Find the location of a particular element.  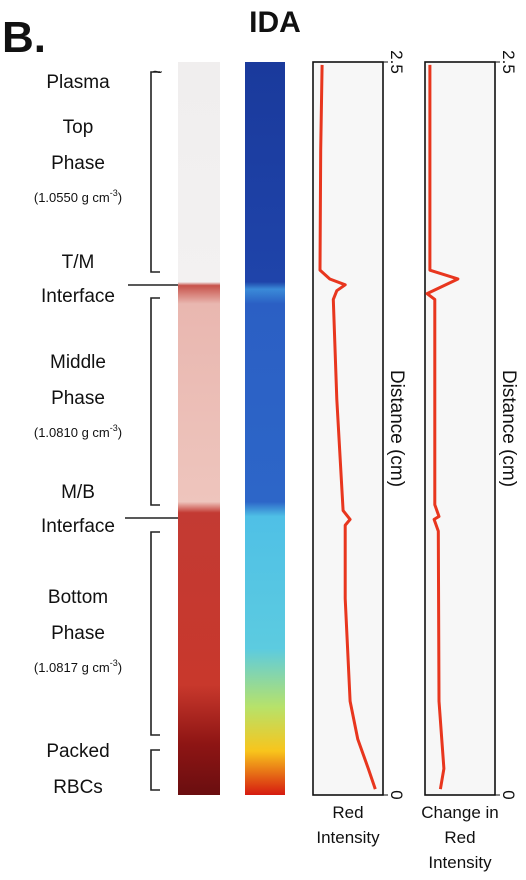

phase-label: M/B is located at coordinates (78, 492).